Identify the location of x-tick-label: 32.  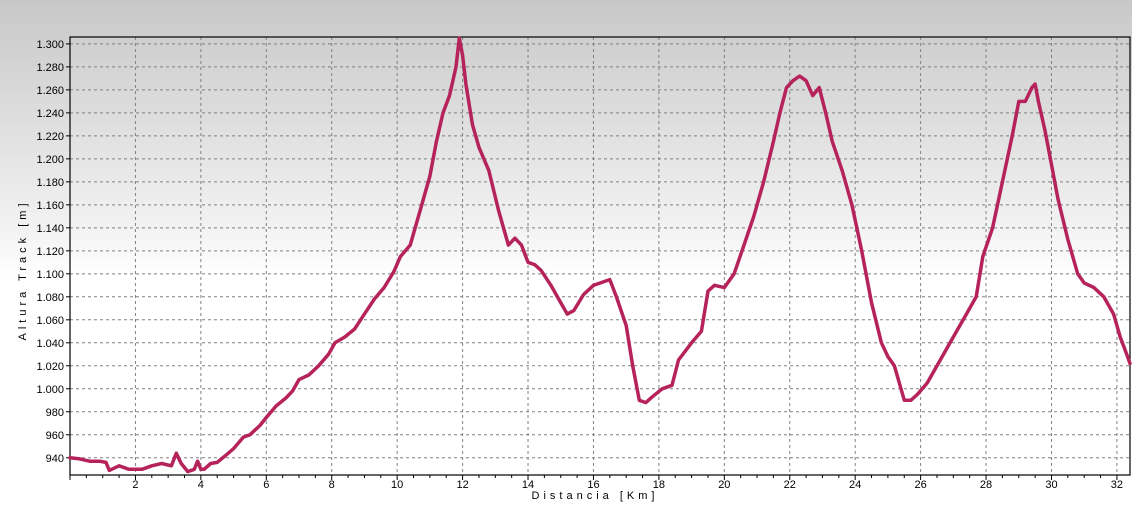
(1117, 485).